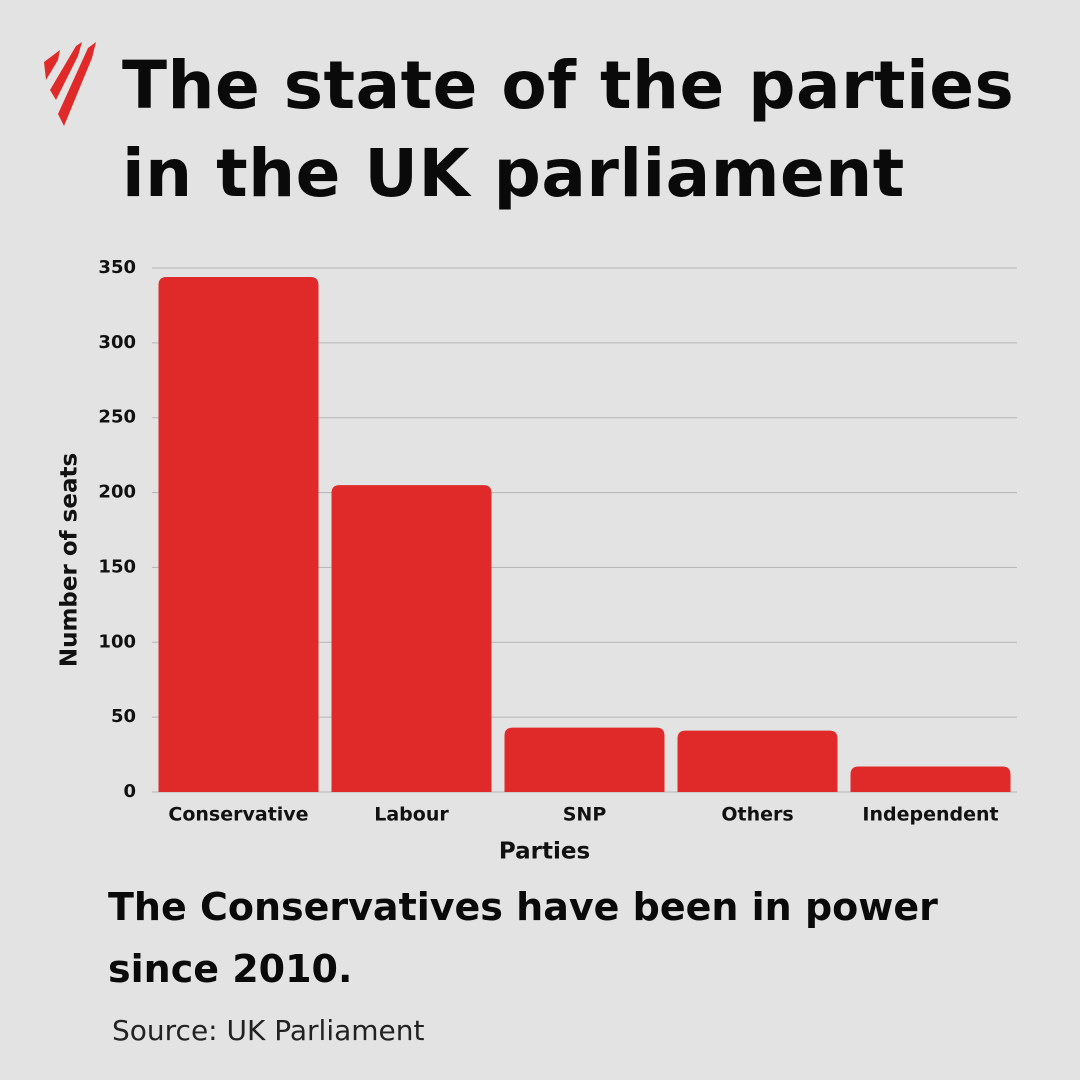 This screenshot has height=1080, width=1080. Describe the element at coordinates (117, 342) in the screenshot. I see `y-tick-label: 300` at that location.